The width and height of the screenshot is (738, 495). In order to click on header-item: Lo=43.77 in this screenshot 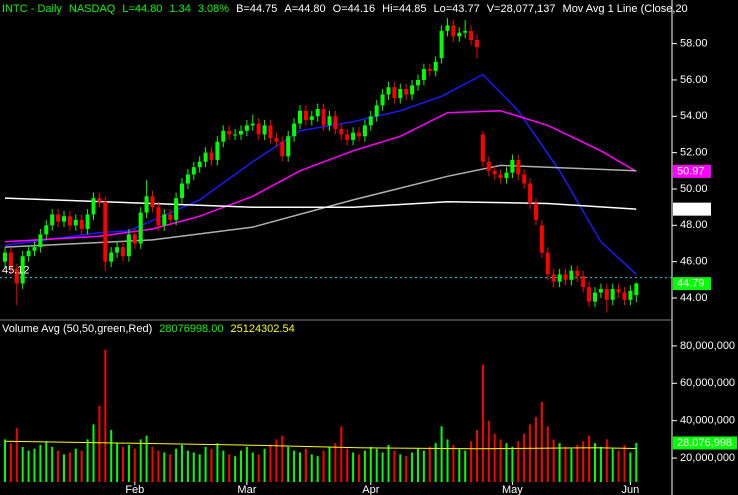, I will do `click(457, 9)`.